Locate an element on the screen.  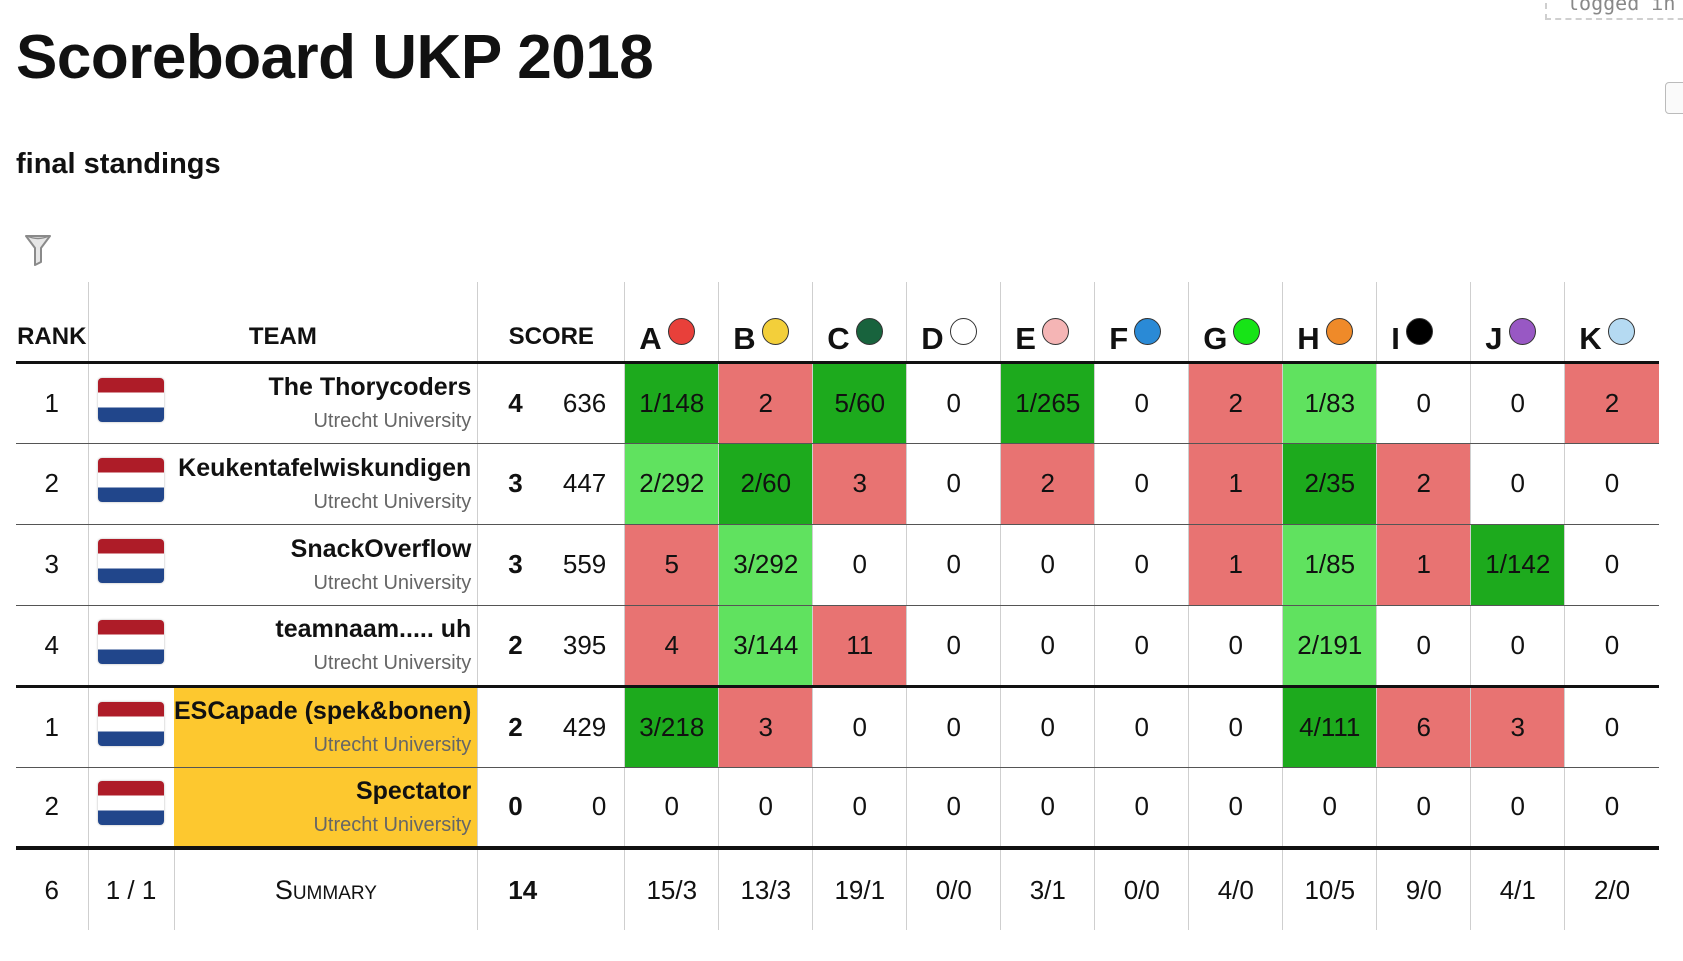
problem-cell-g: 1 is located at coordinates (1235, 565).